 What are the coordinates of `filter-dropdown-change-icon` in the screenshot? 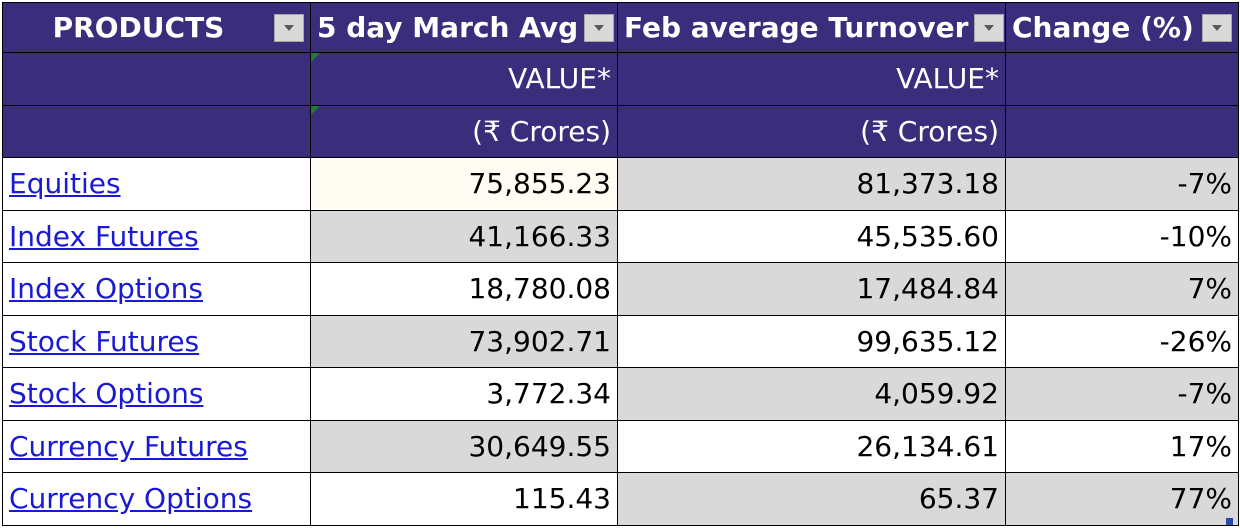 It's located at (1217, 27).